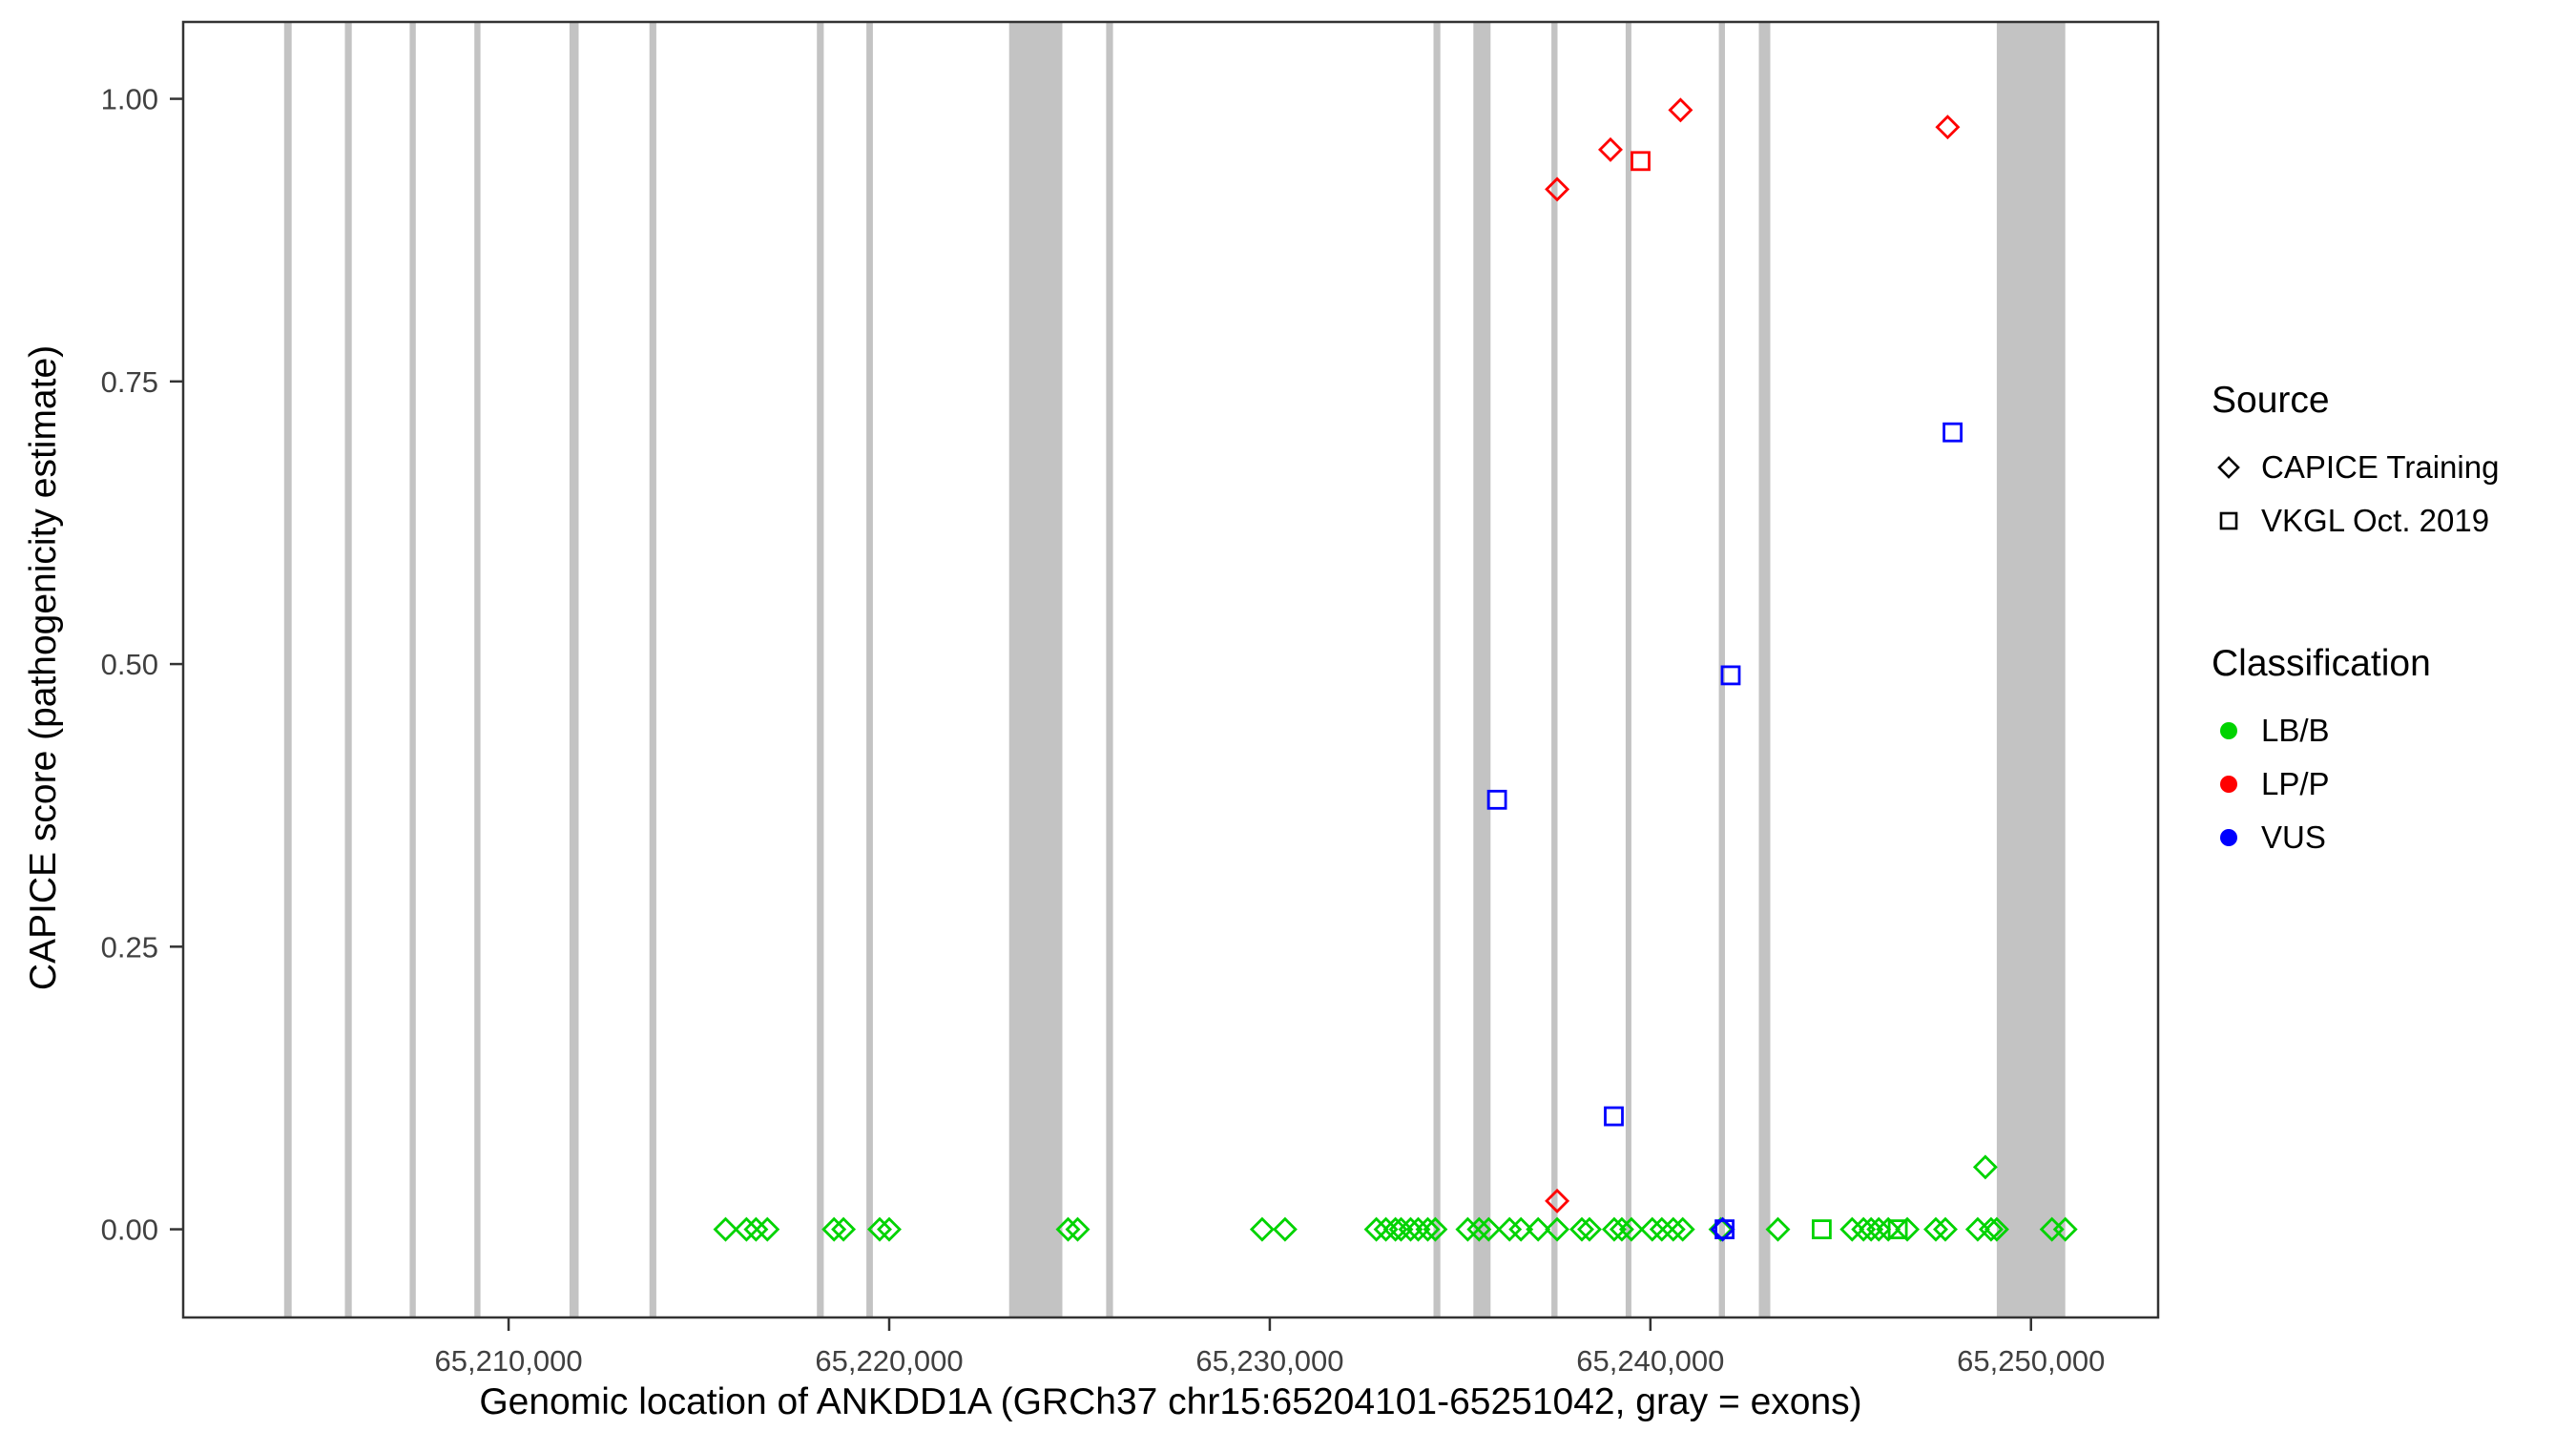  I want to click on legend-item-lbb: LB/B, so click(2393, 731).